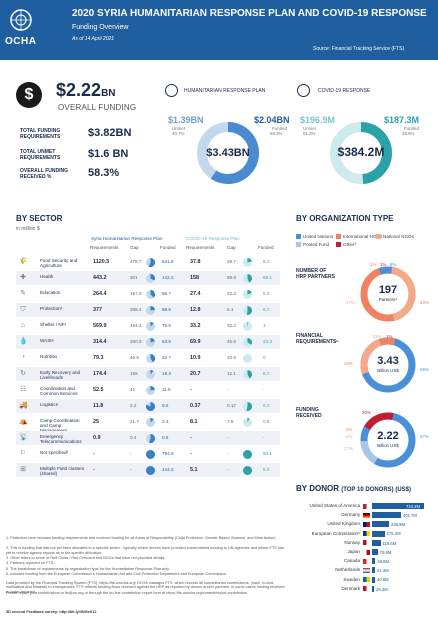  I want to click on donor-name: Norway, so click(352, 542).